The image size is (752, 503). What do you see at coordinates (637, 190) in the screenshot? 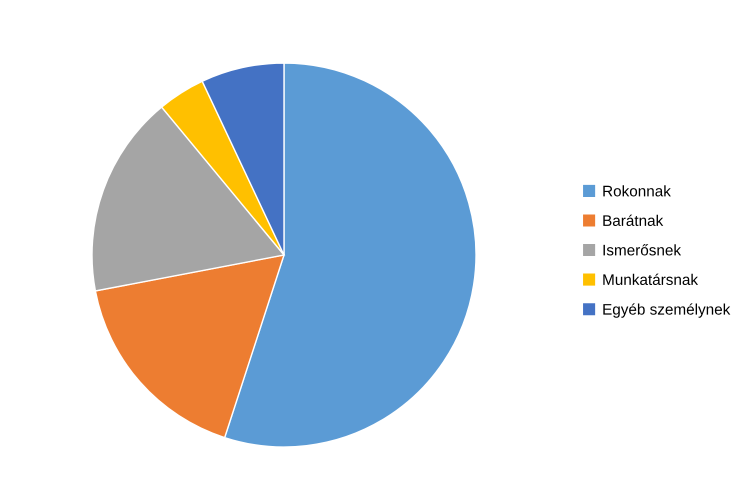
I see `legend-label: Rokonnak` at bounding box center [637, 190].